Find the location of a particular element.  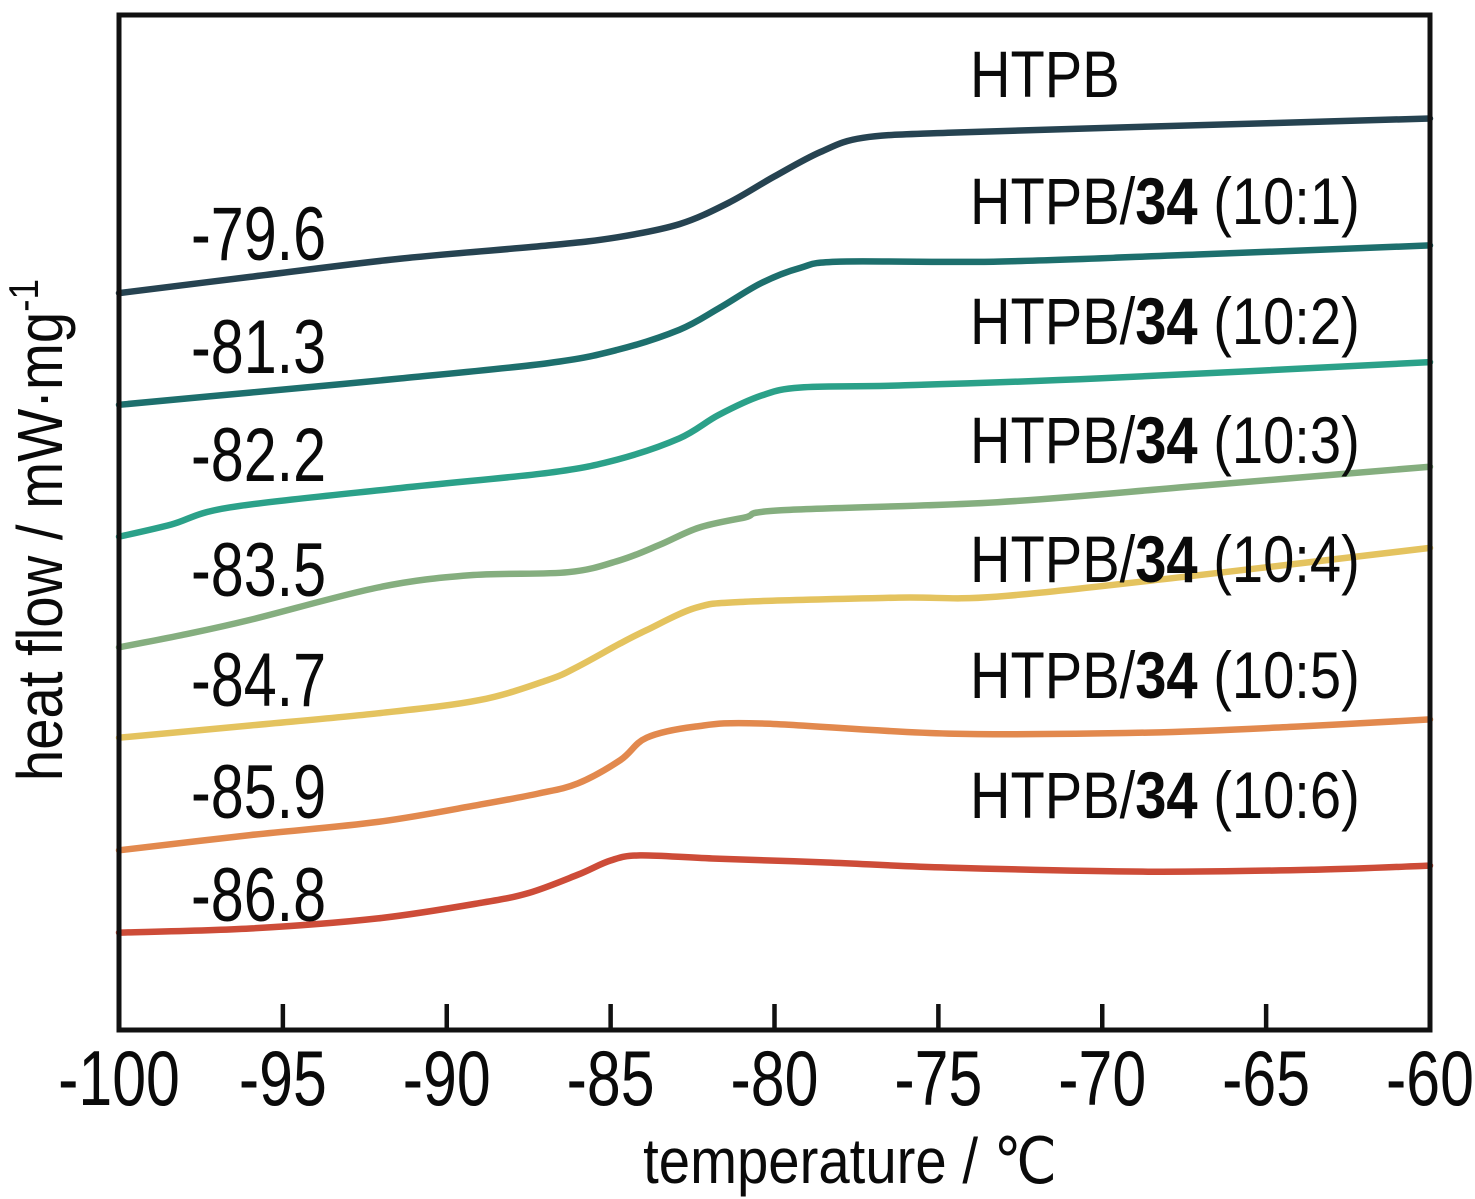

x-tick-label: -95 is located at coordinates (283, 1078).